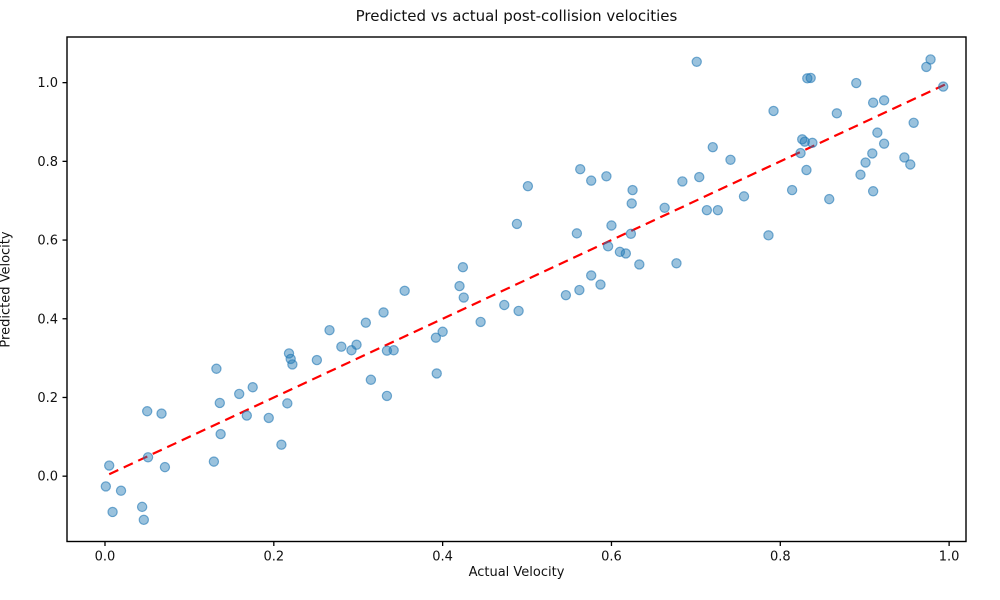  I want to click on x-tick-label: 0.2, so click(273, 557).